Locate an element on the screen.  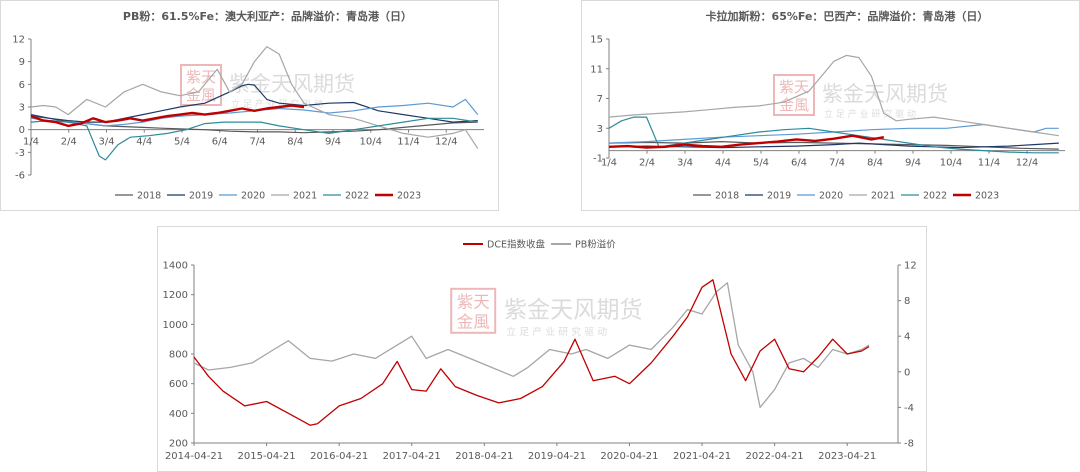
y-tick-label: -3 is located at coordinates (20, 153).